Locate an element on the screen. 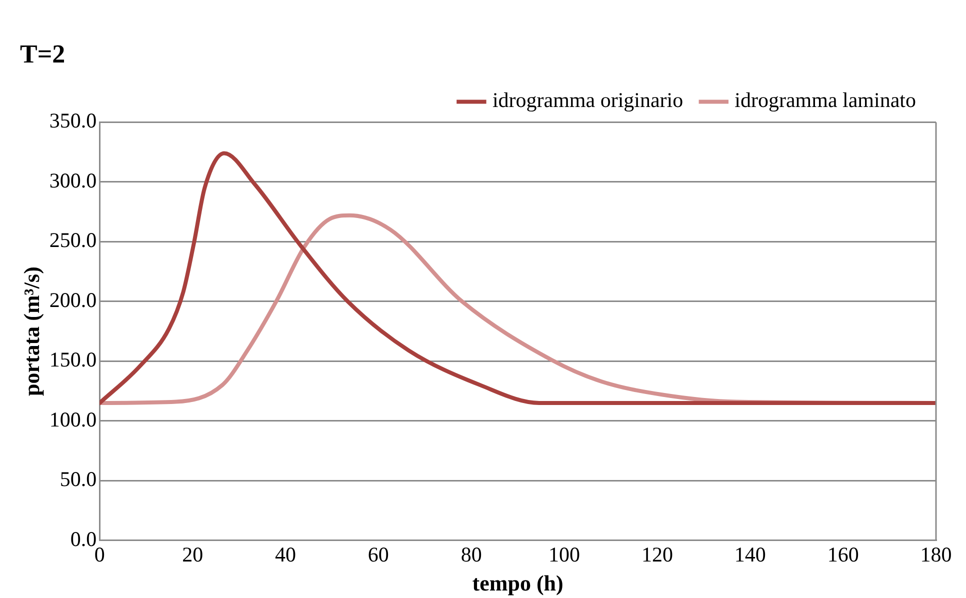 The height and width of the screenshot is (598, 966). x-tick-label: 20 is located at coordinates (193, 554).